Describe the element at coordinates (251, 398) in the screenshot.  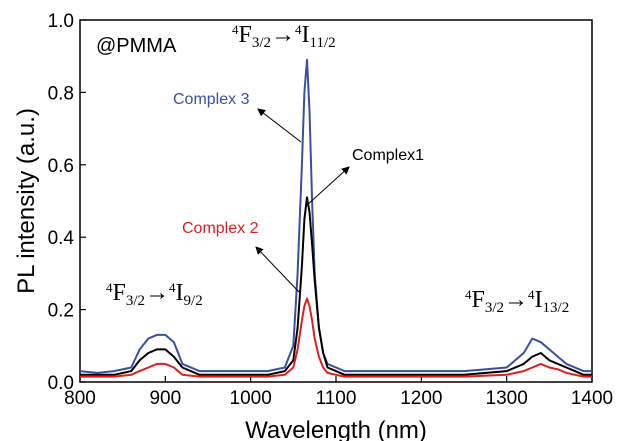
I see `x-tick-label: 1000` at that location.